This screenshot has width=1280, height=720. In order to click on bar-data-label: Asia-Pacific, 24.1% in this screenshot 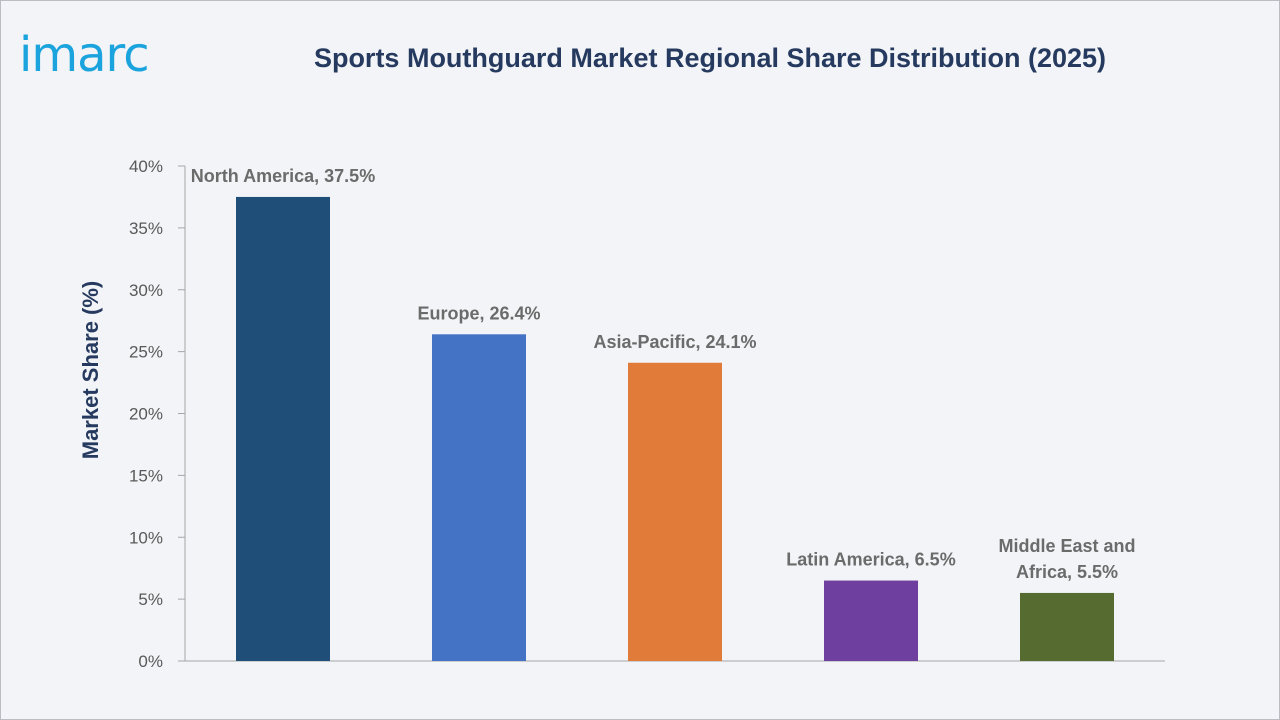, I will do `click(674, 342)`.